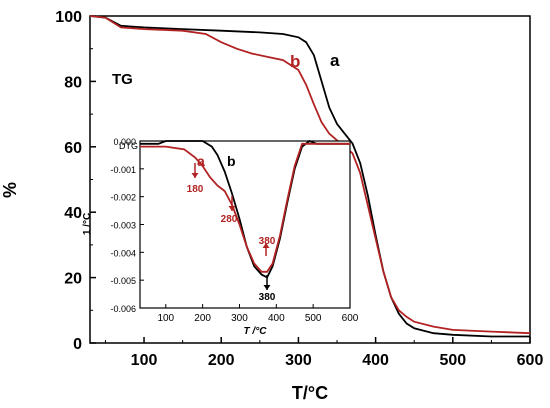 This screenshot has width=550, height=408. I want to click on series-label-b: b, so click(295, 61).